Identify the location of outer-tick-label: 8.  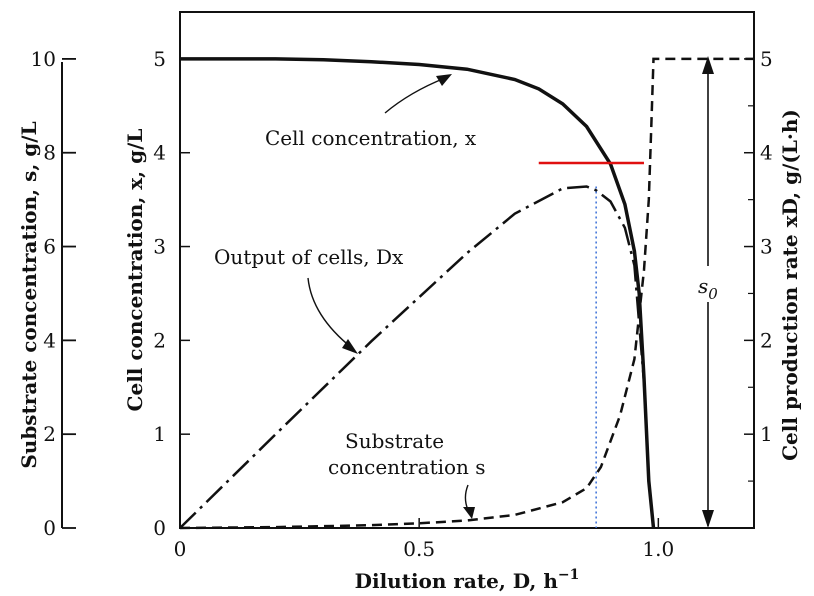
(49, 153).